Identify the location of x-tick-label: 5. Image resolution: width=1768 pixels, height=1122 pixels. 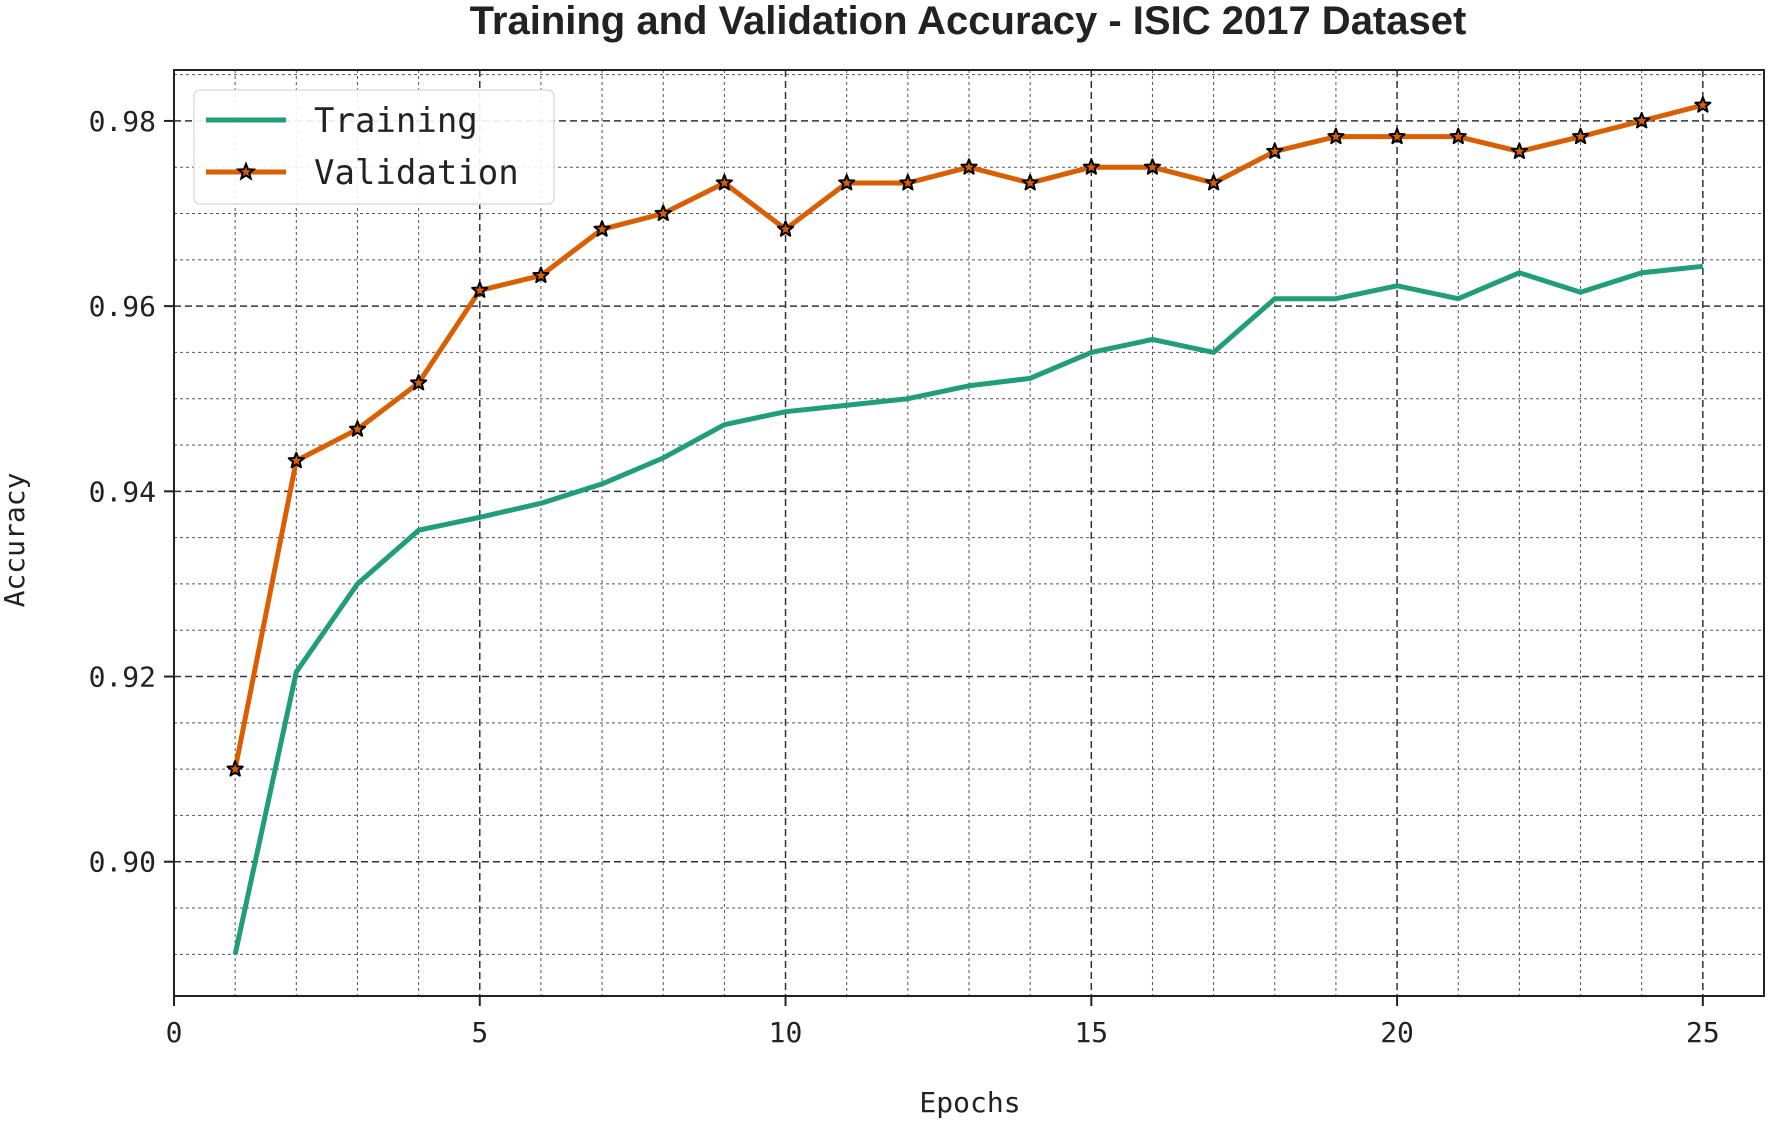
(479, 1032).